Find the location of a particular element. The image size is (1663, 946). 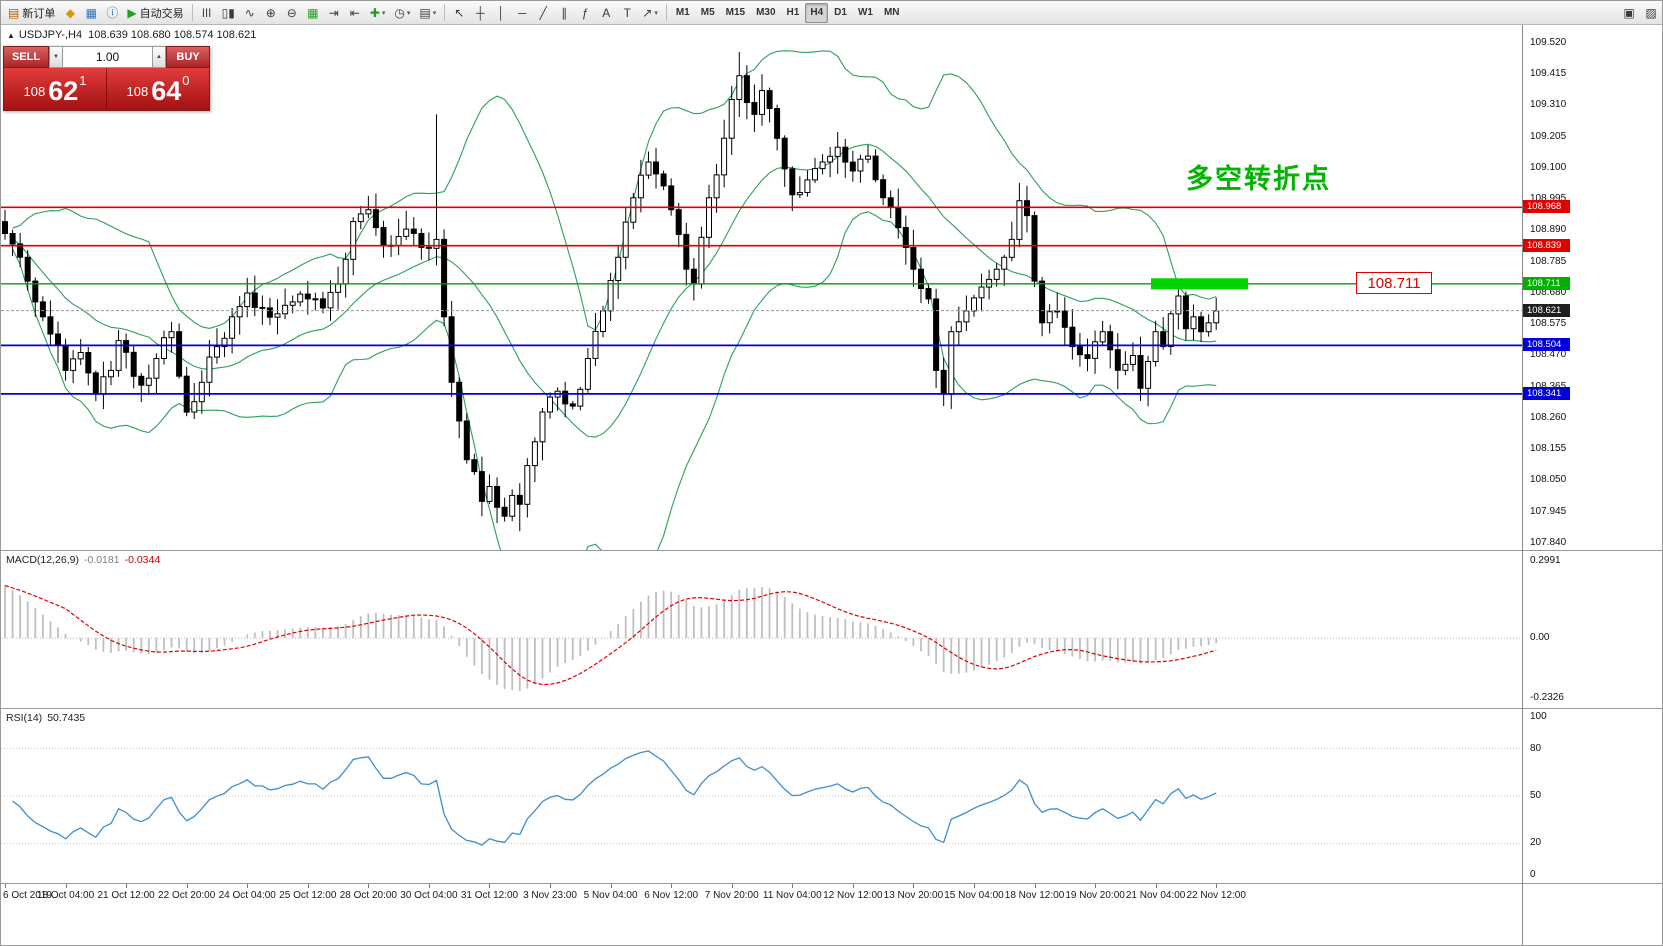

chart-annotation-text: 多空转折点 is located at coordinates (1258, 179).